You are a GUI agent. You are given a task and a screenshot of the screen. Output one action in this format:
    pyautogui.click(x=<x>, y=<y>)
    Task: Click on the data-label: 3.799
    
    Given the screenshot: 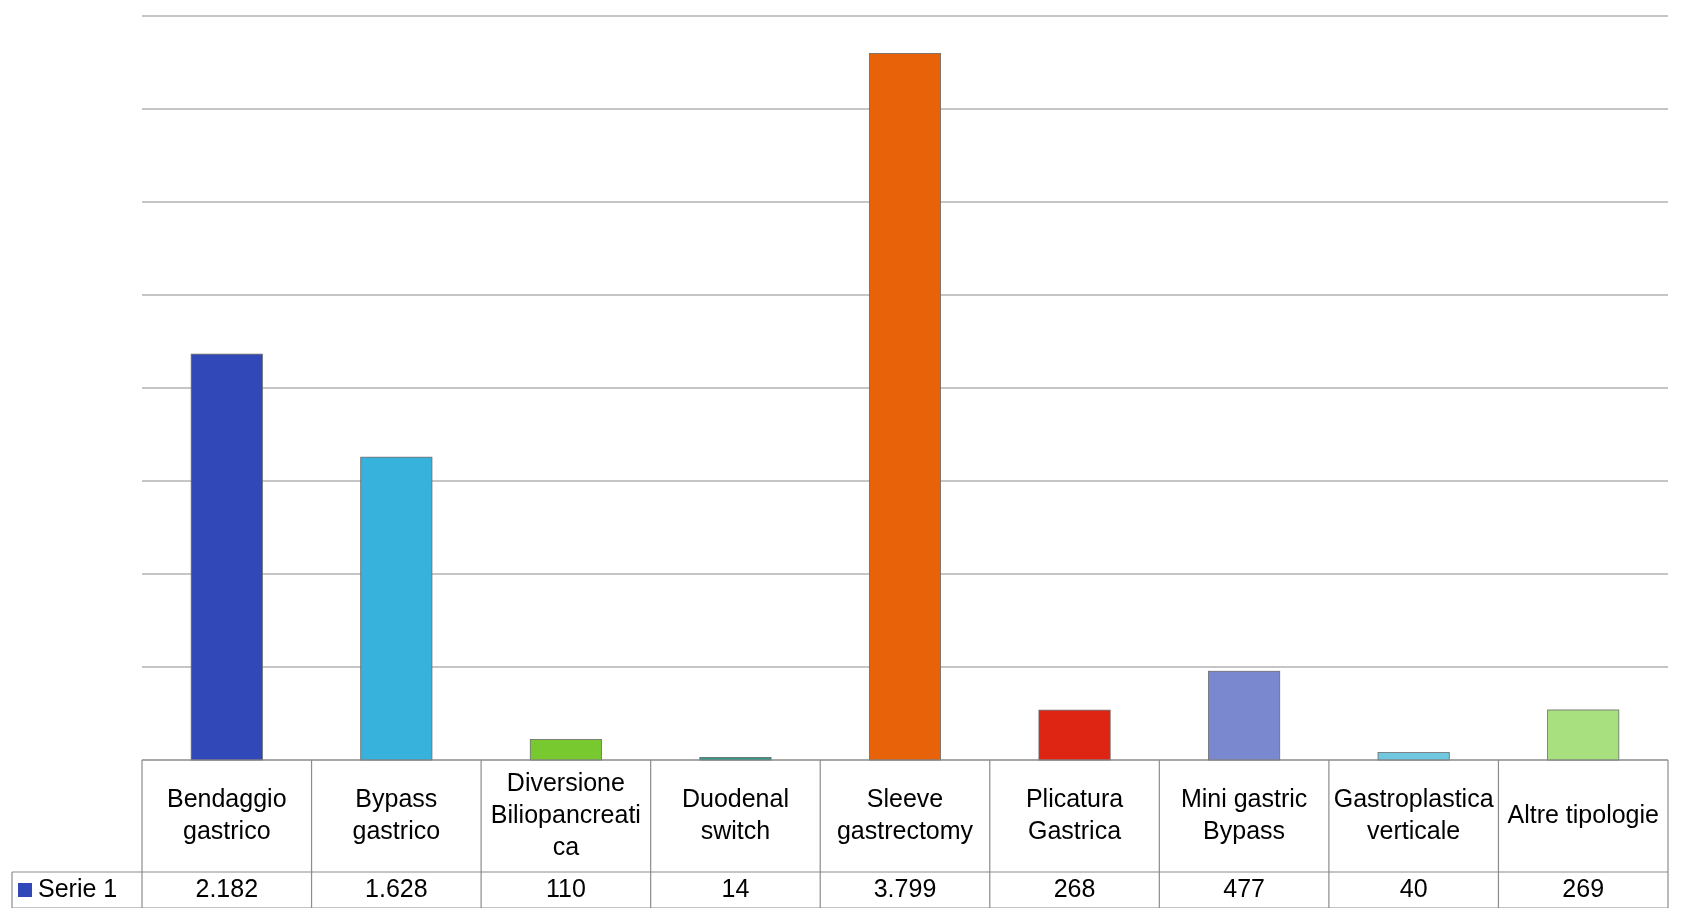 What is the action you would take?
    pyautogui.click(x=905, y=887)
    